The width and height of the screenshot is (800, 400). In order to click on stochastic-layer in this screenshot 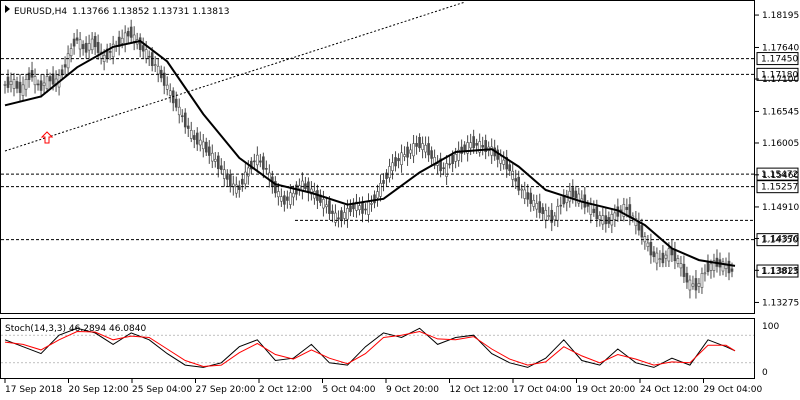, I will do `click(377, 347)`.